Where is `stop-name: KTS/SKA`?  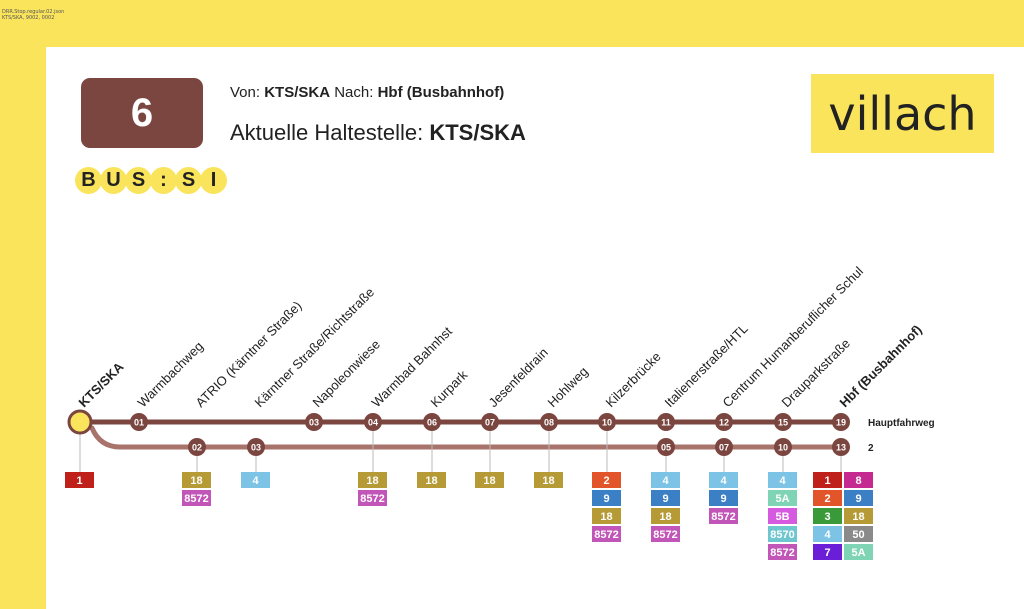 stop-name: KTS/SKA is located at coordinates (101, 384).